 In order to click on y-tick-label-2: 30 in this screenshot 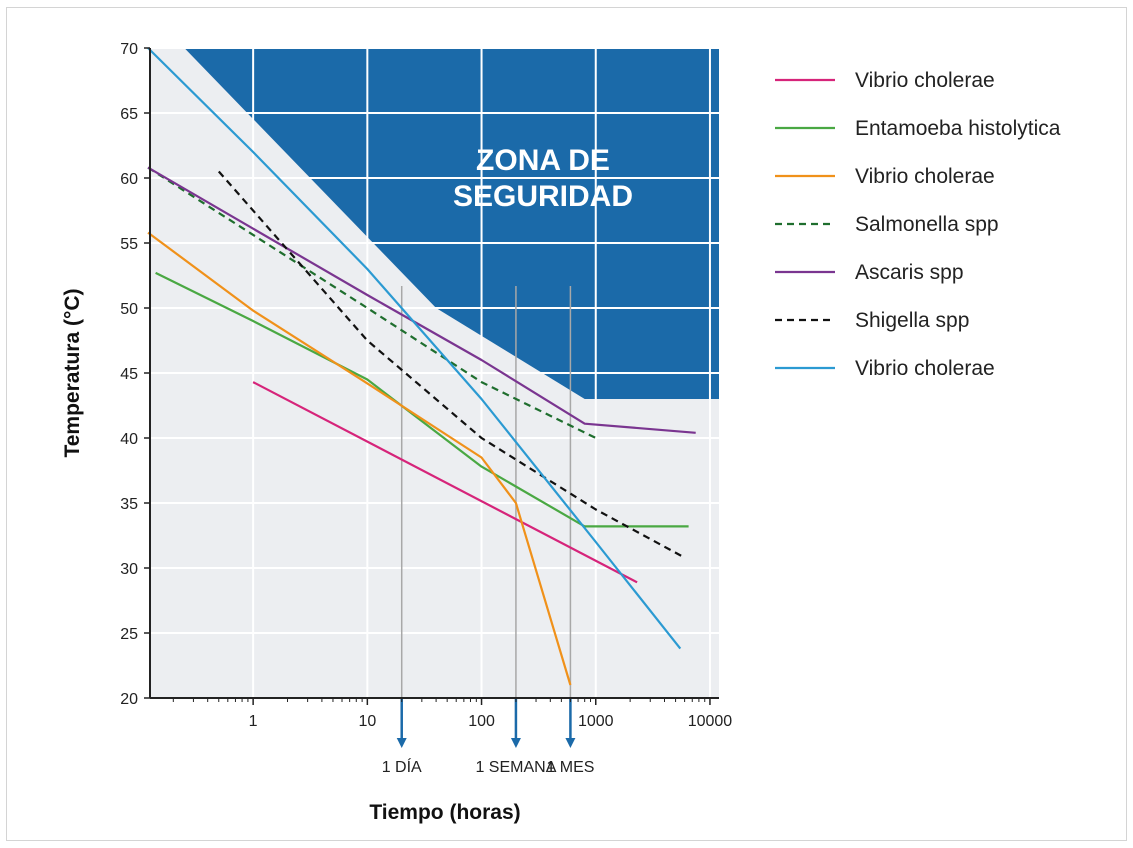, I will do `click(129, 569)`.